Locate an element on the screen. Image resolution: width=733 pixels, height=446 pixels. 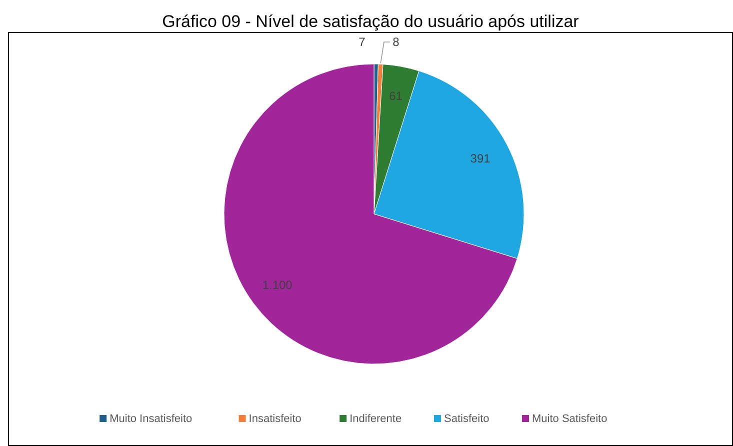
legend-label: Insatisfeito is located at coordinates (275, 419).